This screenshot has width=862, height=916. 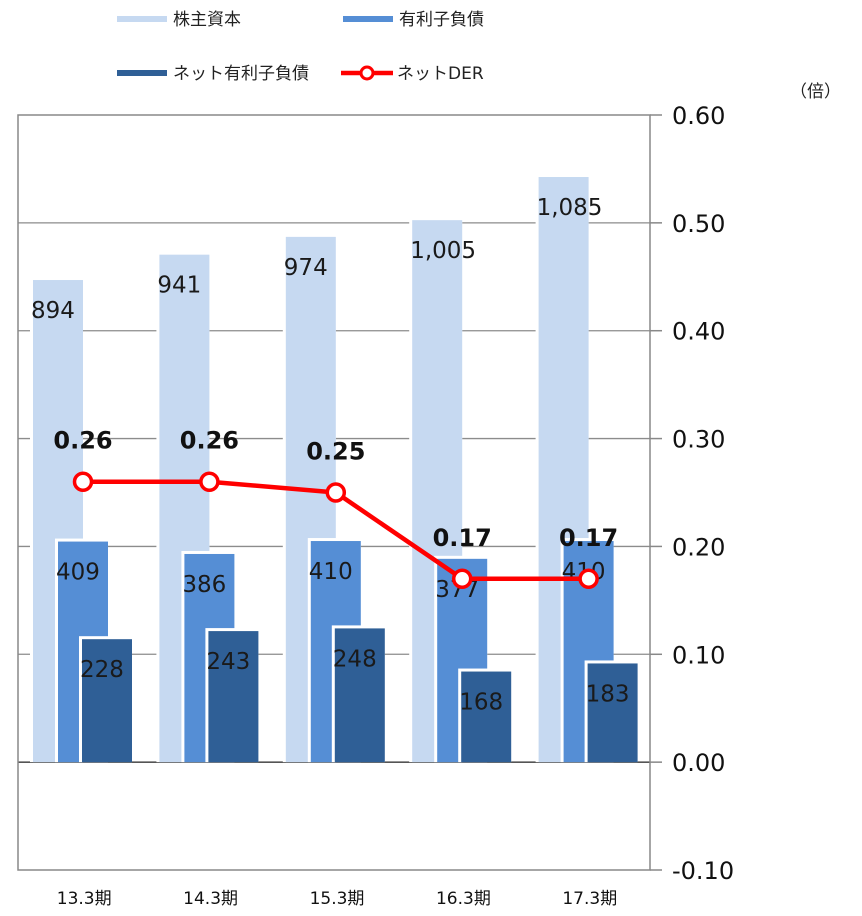 I want to click on y-tick-label: 0.20, so click(x=698, y=547).